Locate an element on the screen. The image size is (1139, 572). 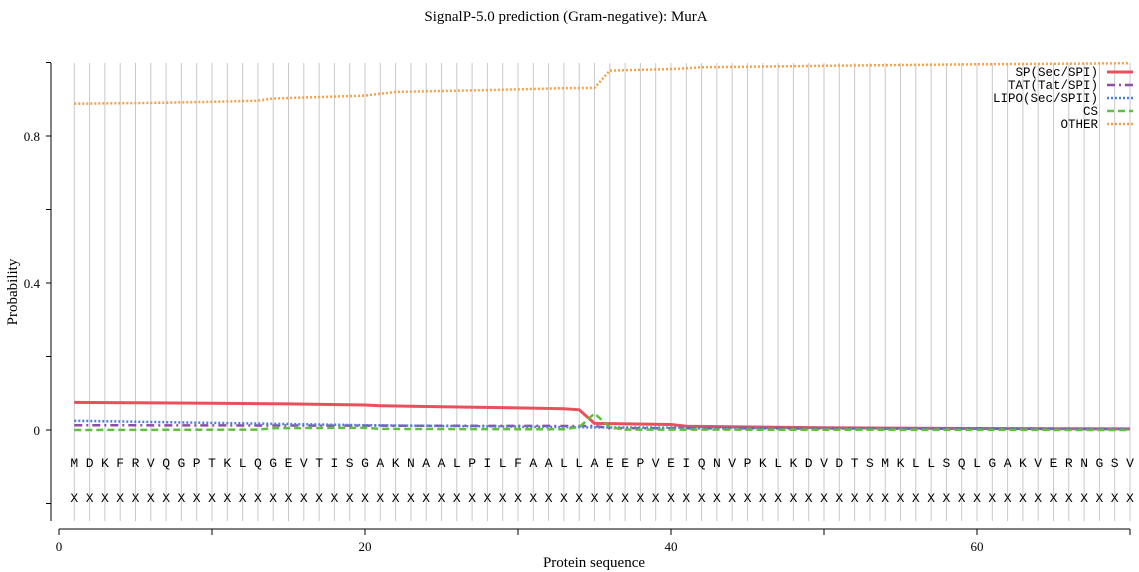
x-tick-label: 40 is located at coordinates (671, 546).